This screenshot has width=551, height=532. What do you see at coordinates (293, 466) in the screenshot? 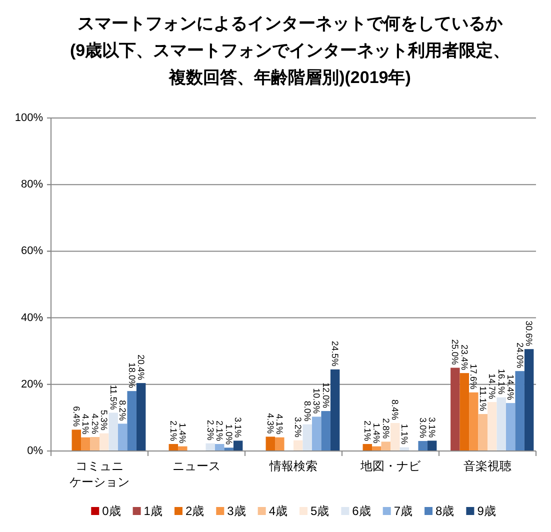
I see `x-tick-label: 情報検索` at bounding box center [293, 466].